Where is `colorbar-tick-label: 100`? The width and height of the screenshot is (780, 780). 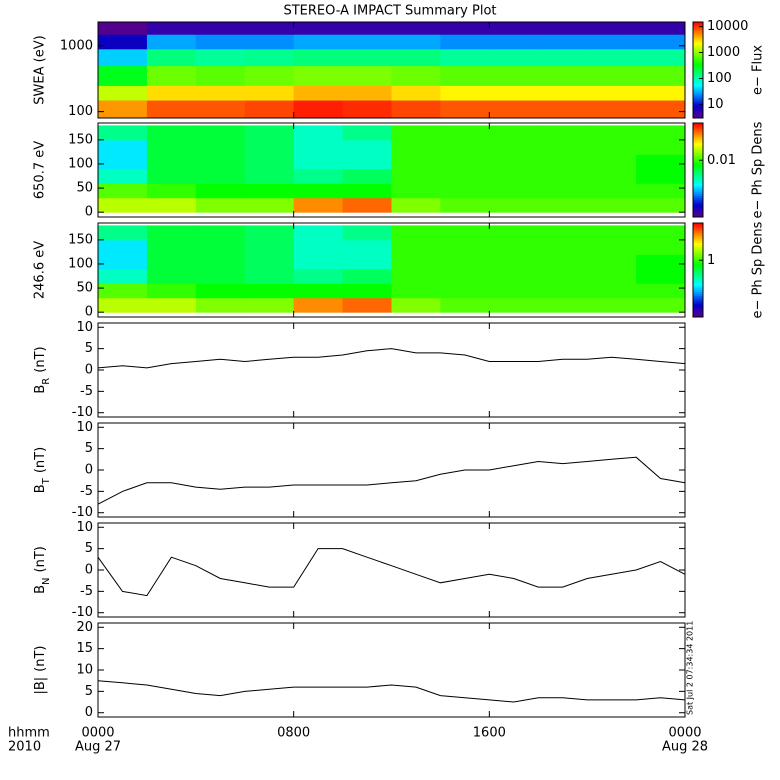 colorbar-tick-label: 100 is located at coordinates (719, 78).